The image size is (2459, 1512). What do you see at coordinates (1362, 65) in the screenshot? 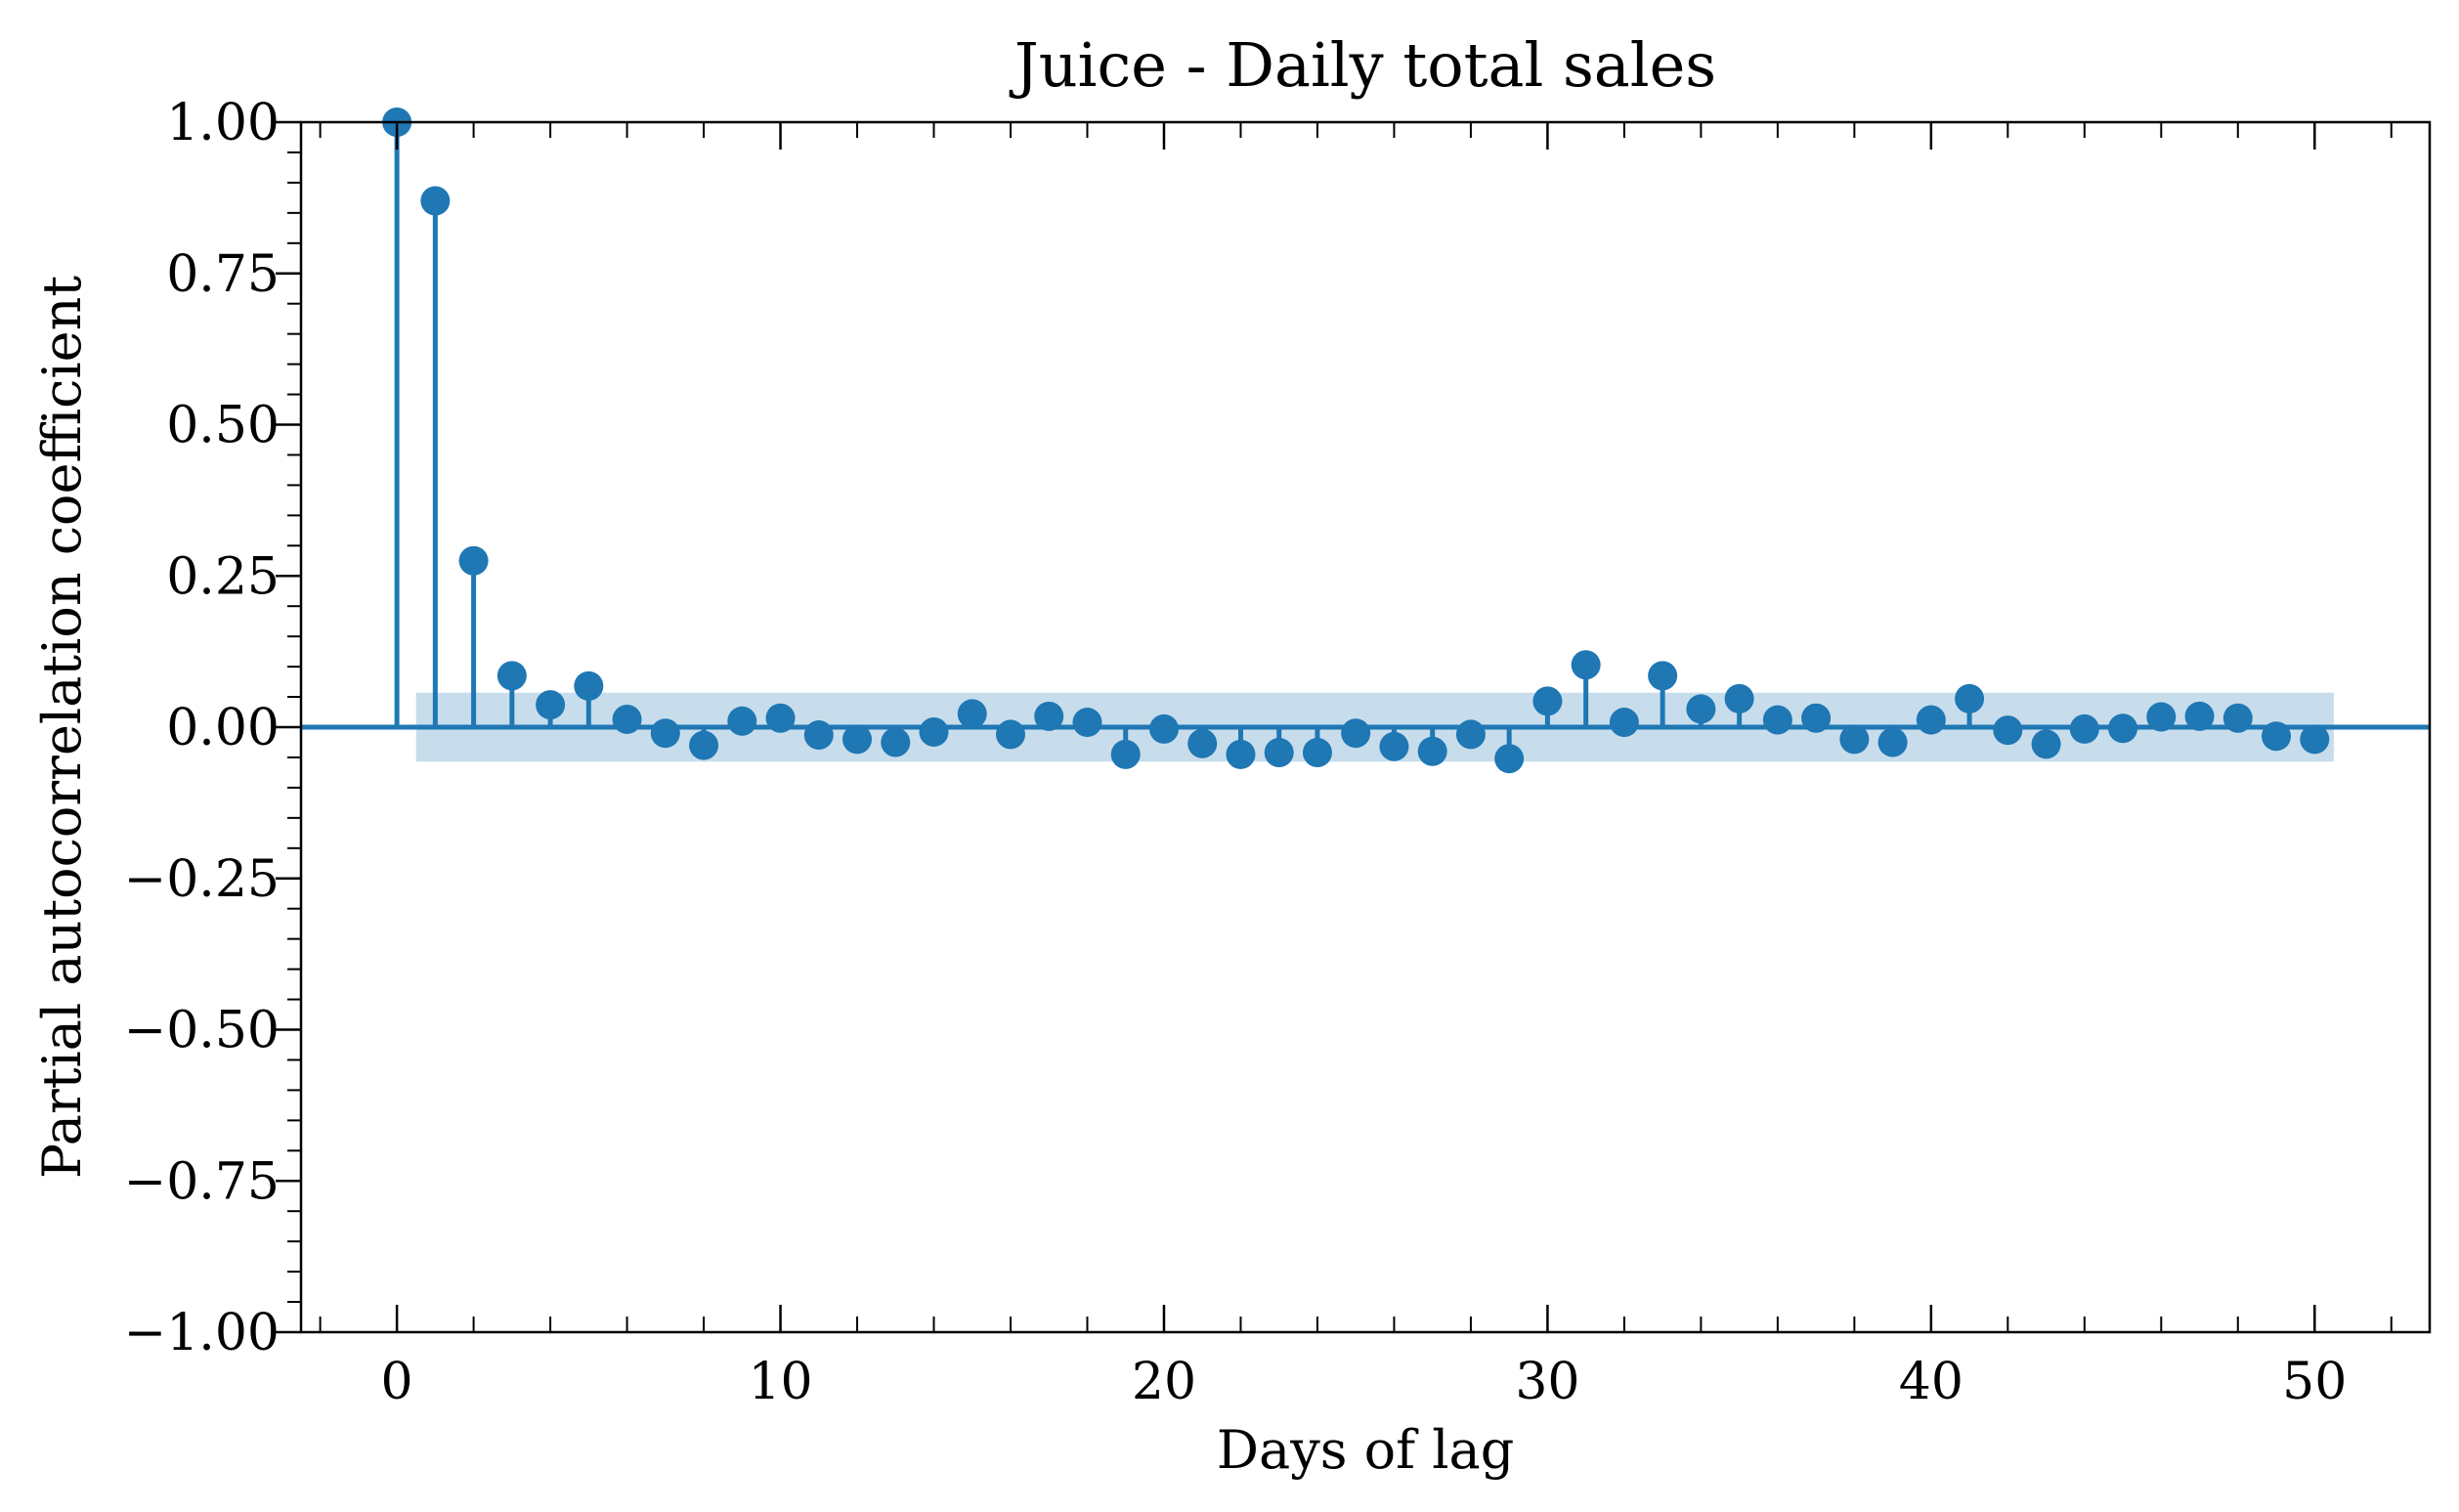
I see `chart-title: Juice - Daily total sales` at bounding box center [1362, 65].